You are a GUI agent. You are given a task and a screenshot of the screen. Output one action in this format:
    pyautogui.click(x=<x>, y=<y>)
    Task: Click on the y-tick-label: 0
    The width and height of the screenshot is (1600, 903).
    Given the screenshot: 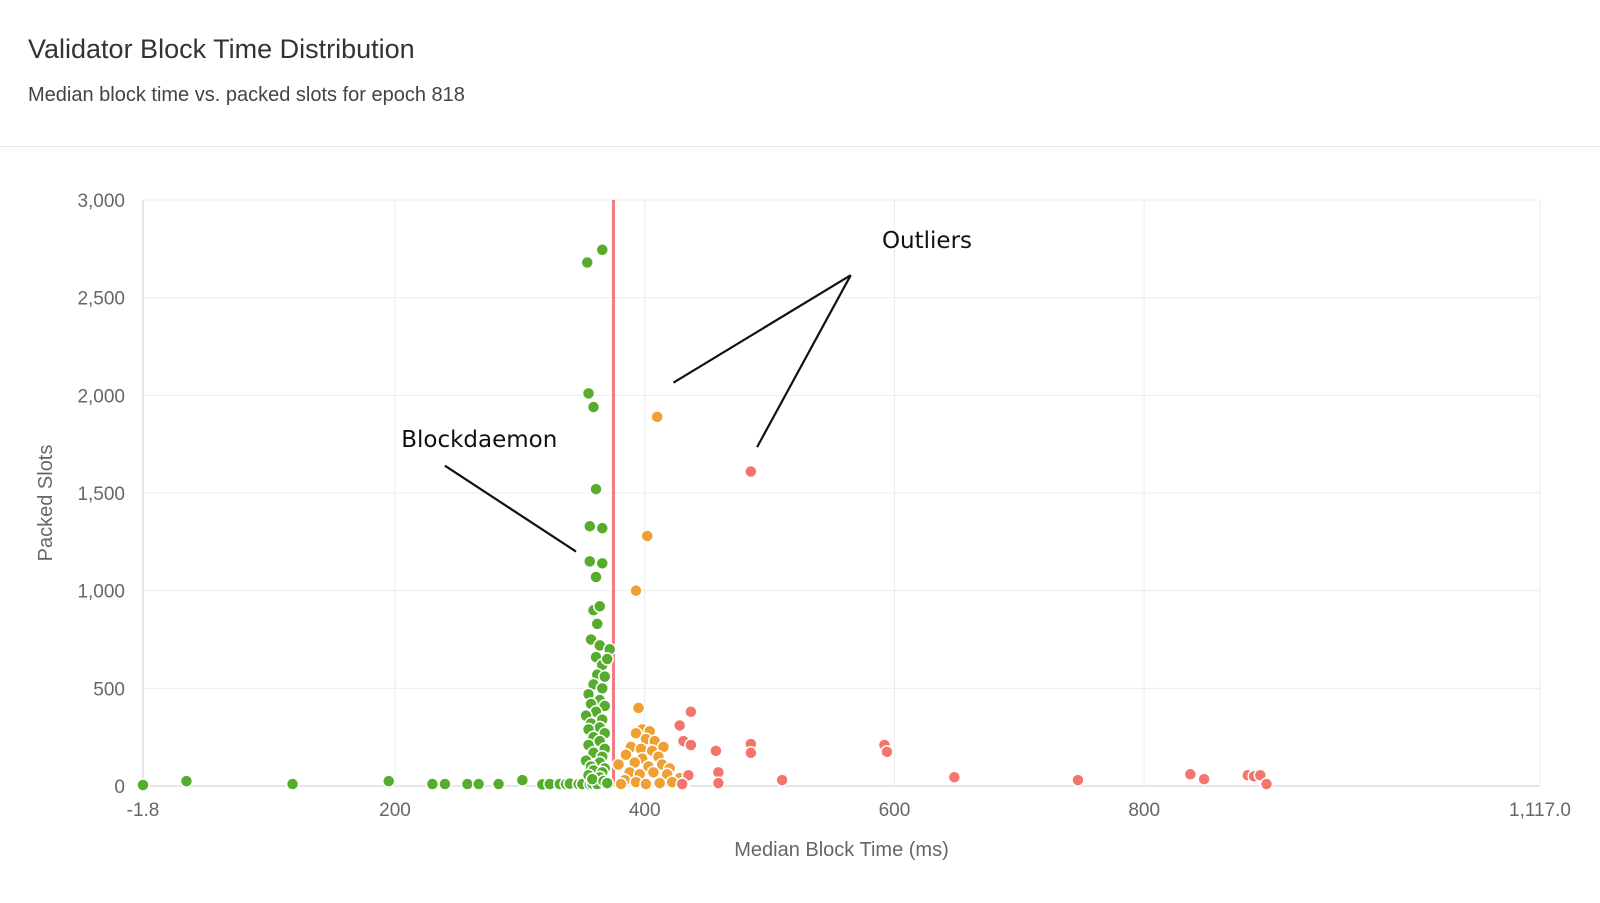 What is the action you would take?
    pyautogui.click(x=119, y=787)
    